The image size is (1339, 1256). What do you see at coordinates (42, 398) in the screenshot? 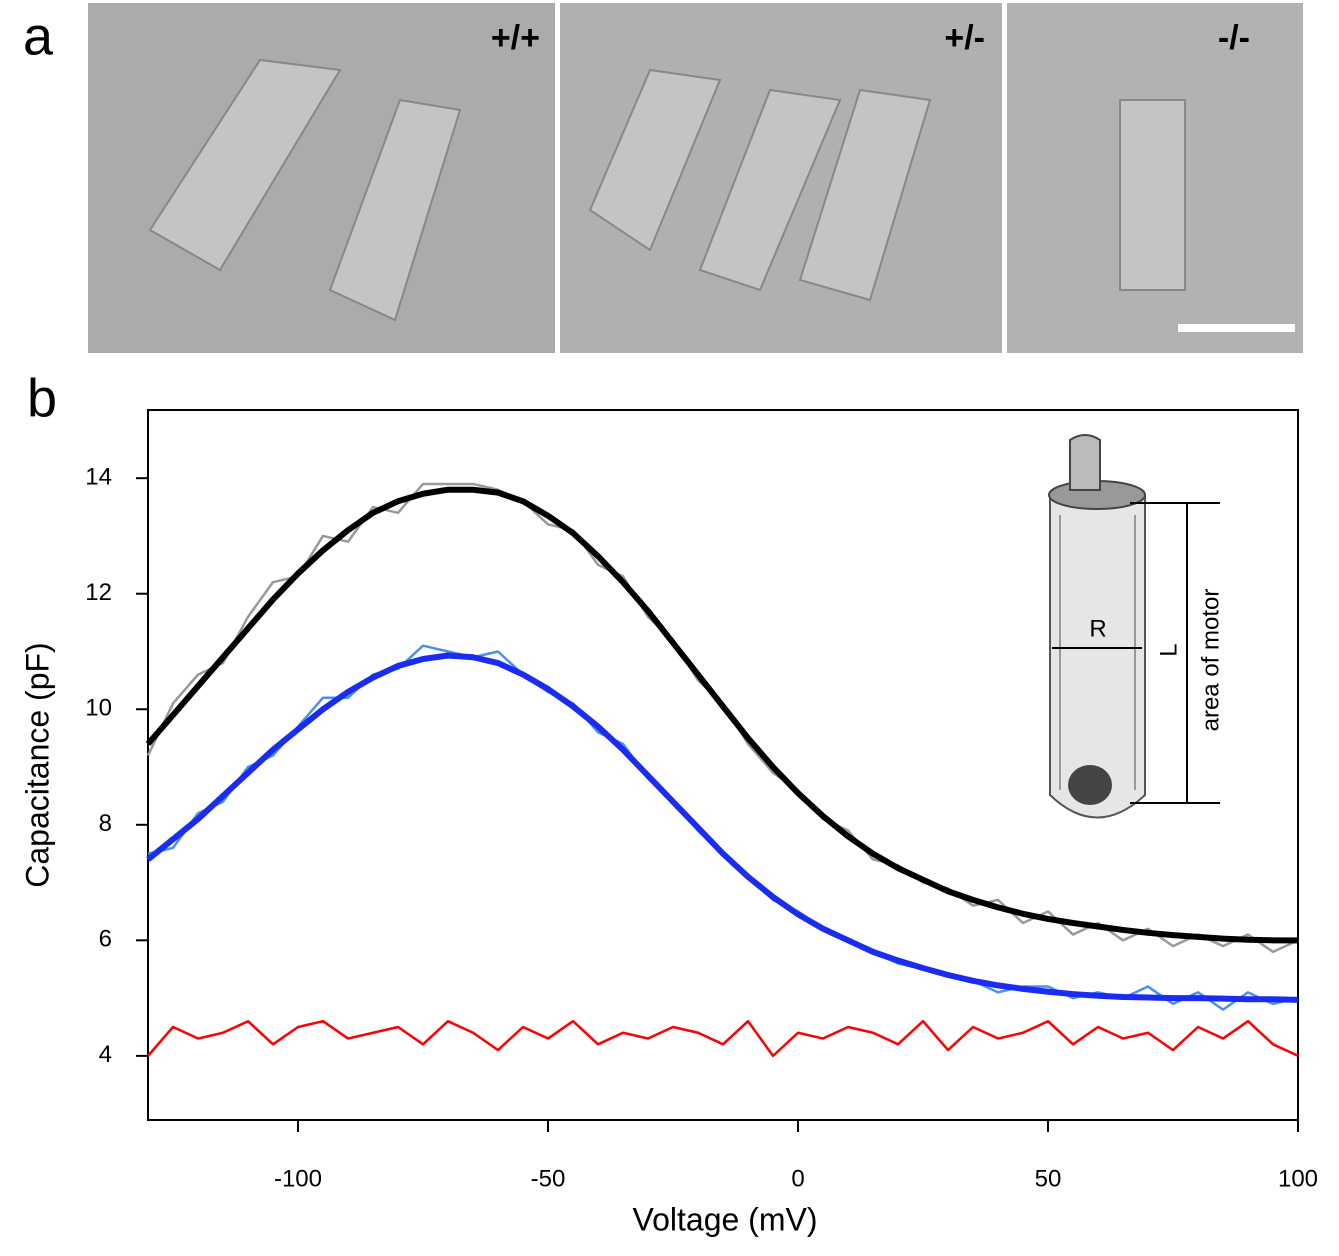
I see `panel-label: b` at bounding box center [42, 398].